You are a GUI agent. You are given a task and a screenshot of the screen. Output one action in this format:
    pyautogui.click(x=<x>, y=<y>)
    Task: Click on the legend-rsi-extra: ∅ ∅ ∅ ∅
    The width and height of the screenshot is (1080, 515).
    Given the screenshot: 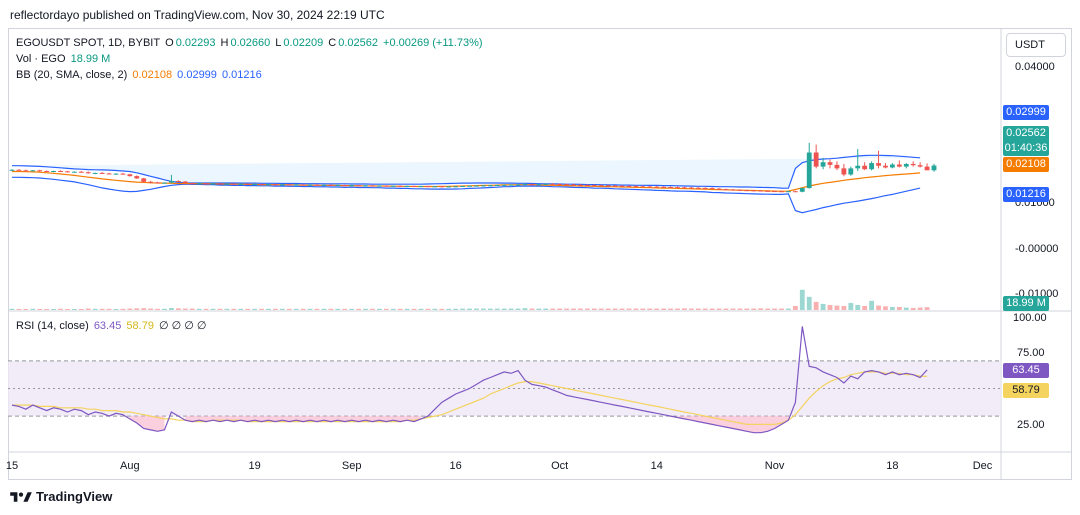 What is the action you would take?
    pyautogui.click(x=183, y=326)
    